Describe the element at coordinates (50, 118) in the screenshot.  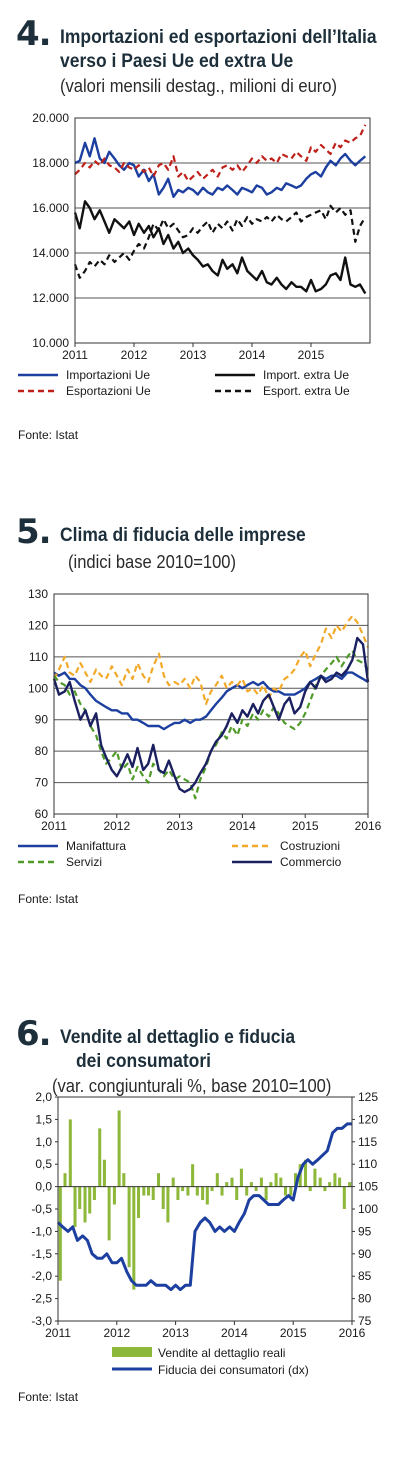
I see `y-tick-label: 20.000` at that location.